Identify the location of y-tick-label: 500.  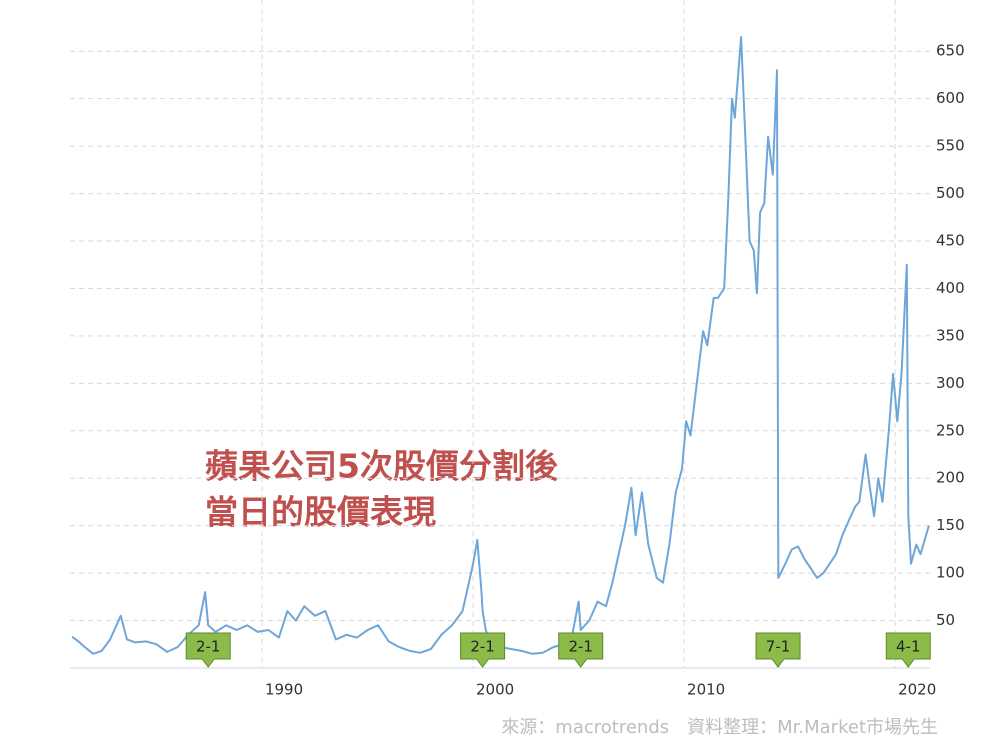
(950, 193).